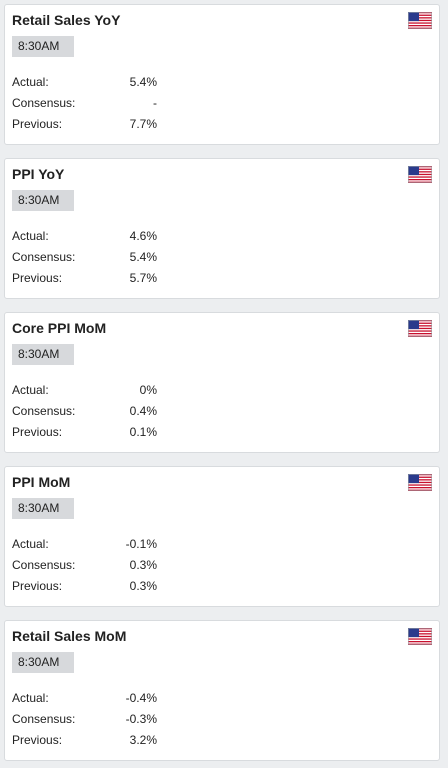 The width and height of the screenshot is (448, 768). What do you see at coordinates (84, 719) in the screenshot?
I see `consensus-row: Consensus: -0.3%` at bounding box center [84, 719].